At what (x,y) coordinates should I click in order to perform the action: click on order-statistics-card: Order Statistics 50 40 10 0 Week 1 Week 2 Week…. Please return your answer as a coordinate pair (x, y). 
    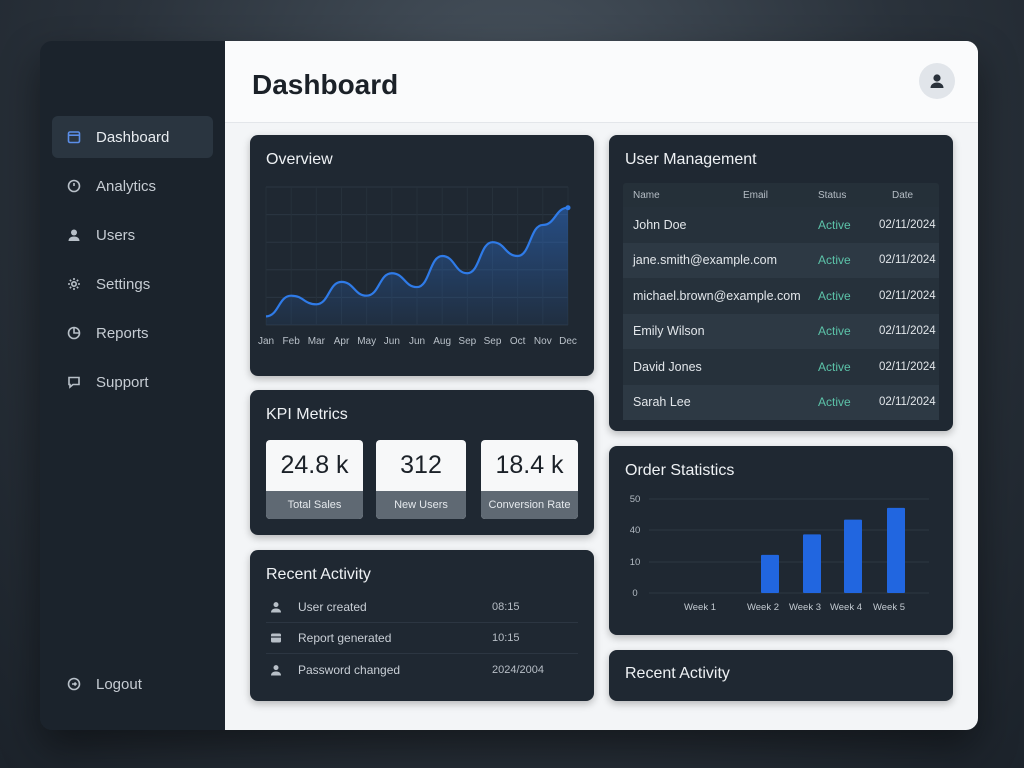
    Looking at the image, I should click on (781, 540).